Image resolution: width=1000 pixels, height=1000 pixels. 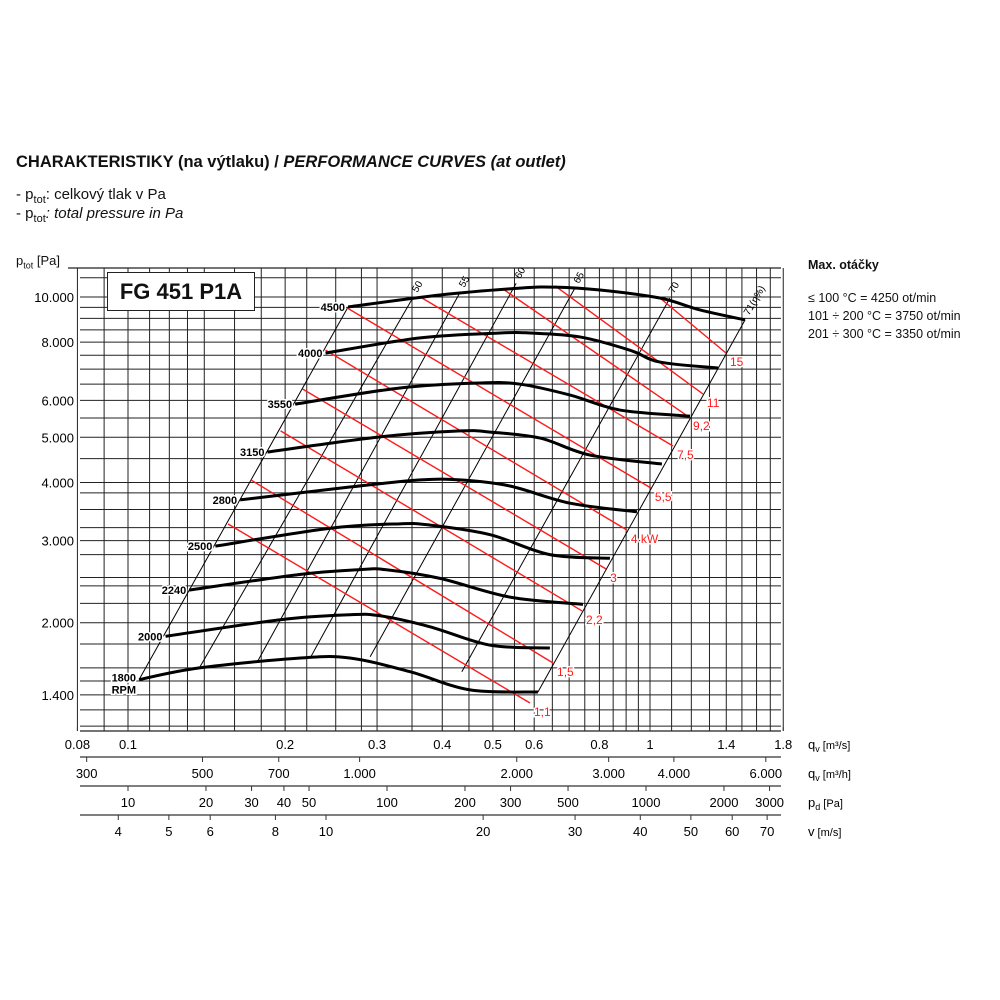 I want to click on y-label-main: p, so click(x=20, y=260).